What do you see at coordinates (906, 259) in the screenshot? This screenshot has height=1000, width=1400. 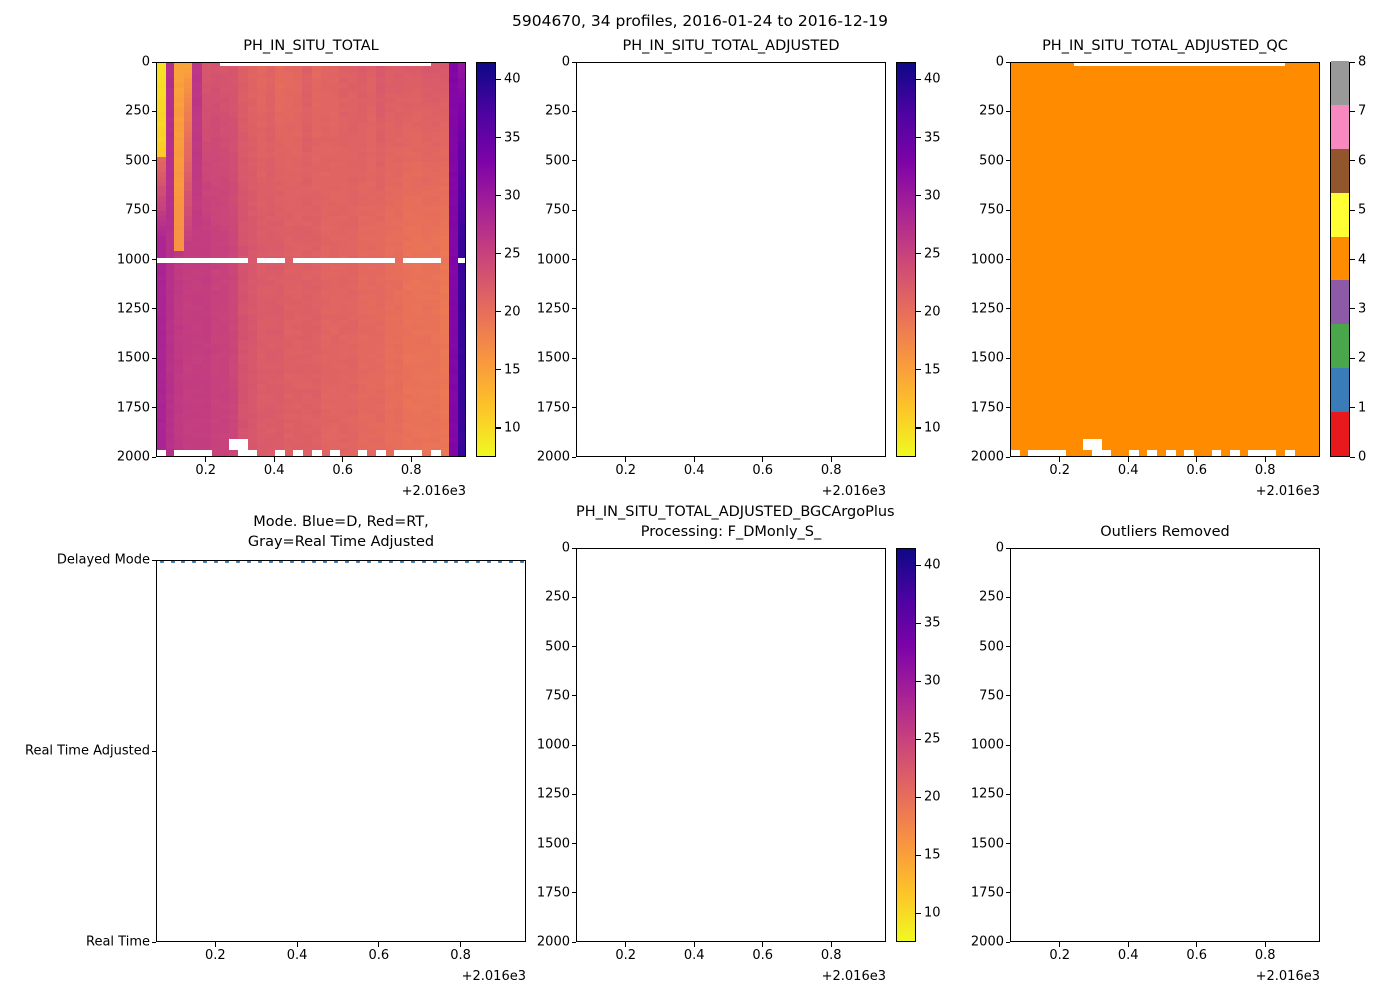 I see `colorbar-ph-in-situ-total-adjusted` at bounding box center [906, 259].